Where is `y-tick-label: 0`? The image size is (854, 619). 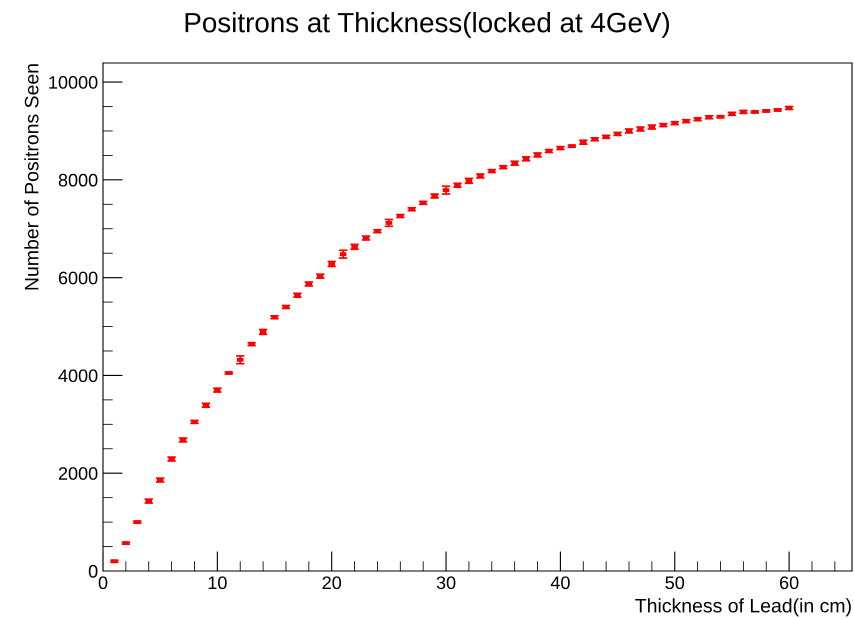
y-tick-label: 0 is located at coordinates (93, 571).